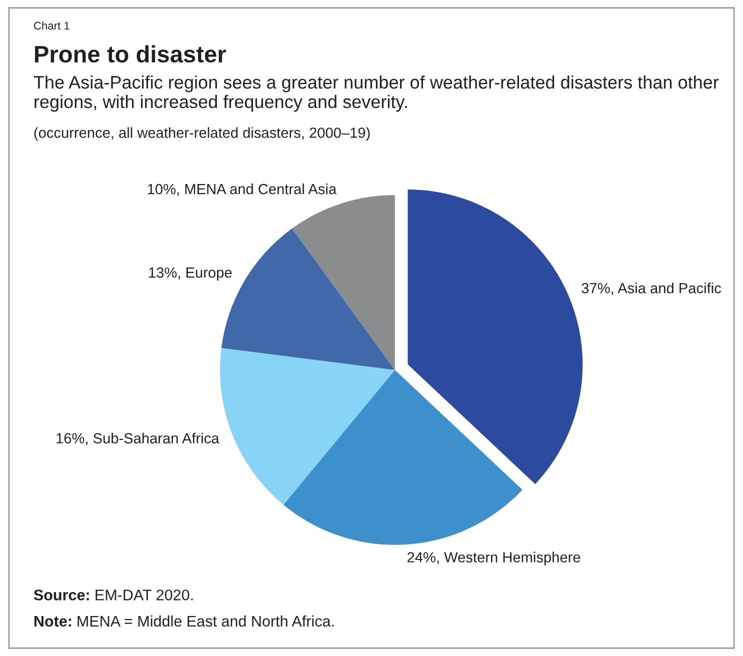 Image resolution: width=743 pixels, height=656 pixels. I want to click on text: (occurrence, all weather-related disasters, 2000–19), so click(202, 134).